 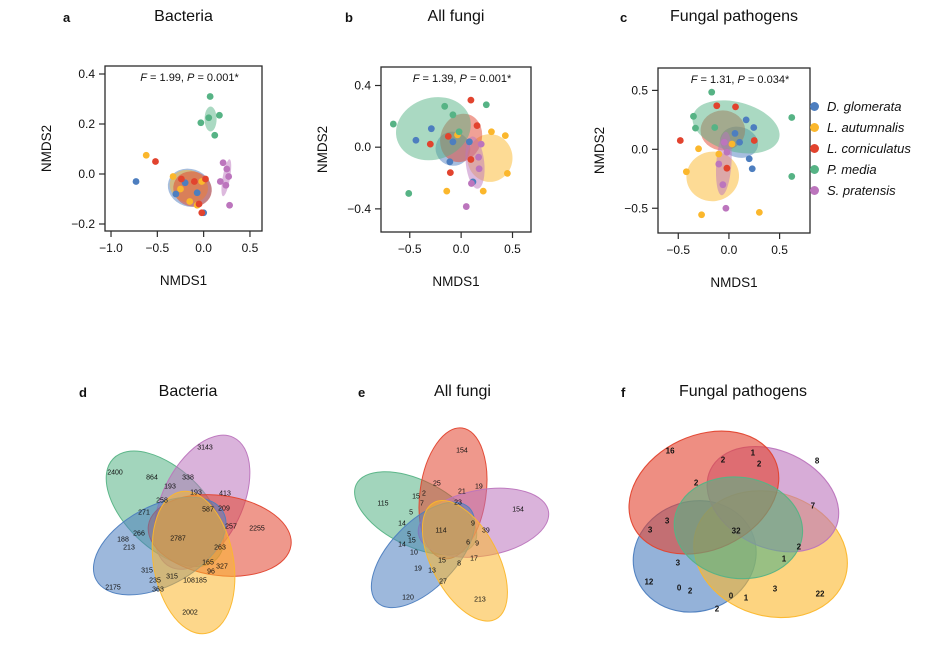 I want to click on venn-count: 6, so click(x=468, y=543).